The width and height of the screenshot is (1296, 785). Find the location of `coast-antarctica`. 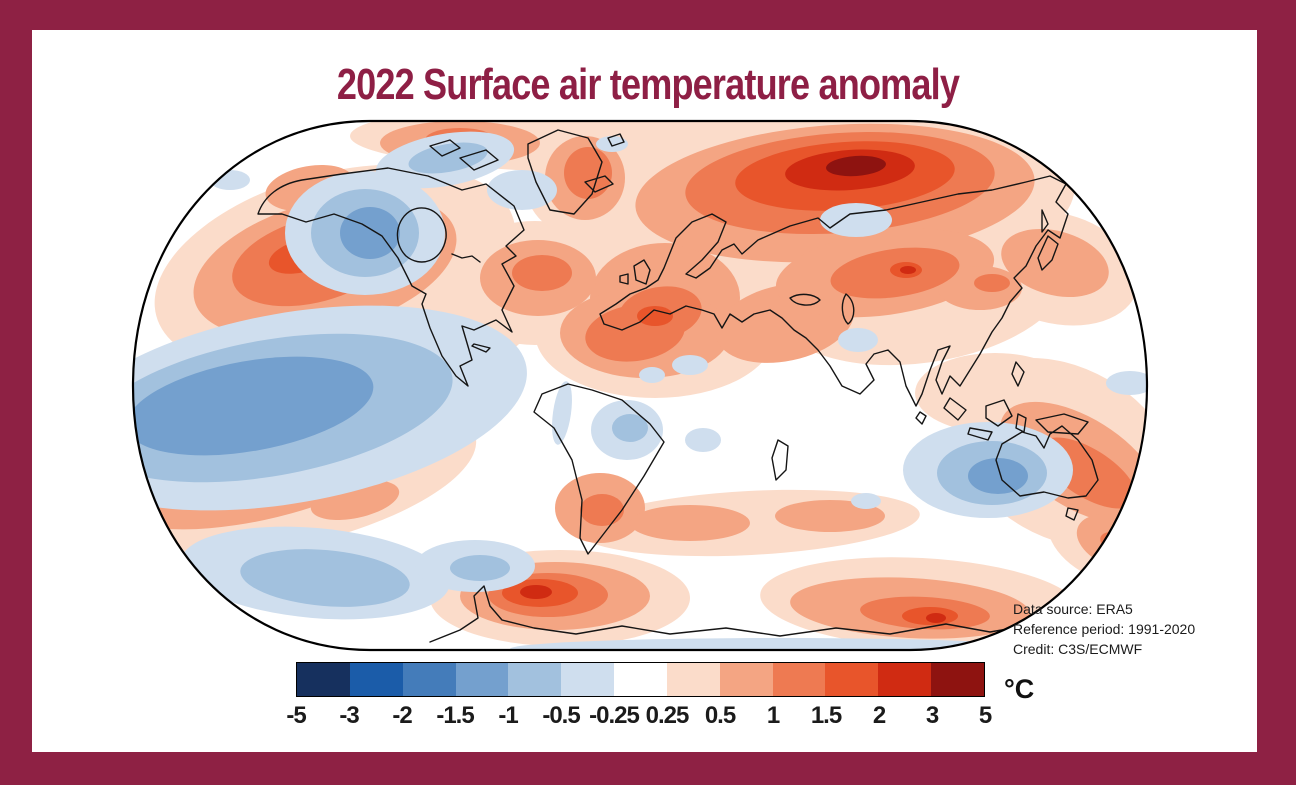

coast-antarctica is located at coordinates (775, 614).